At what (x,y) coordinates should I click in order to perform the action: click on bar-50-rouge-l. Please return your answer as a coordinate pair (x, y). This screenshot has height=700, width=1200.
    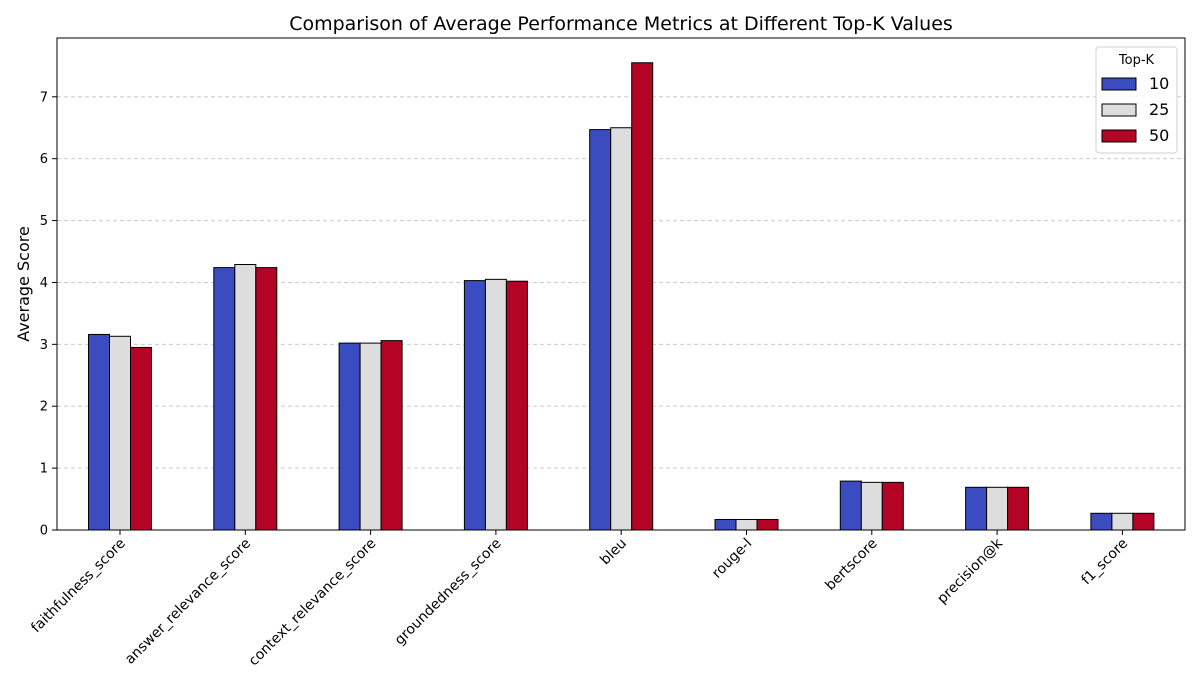
    Looking at the image, I should click on (767, 524).